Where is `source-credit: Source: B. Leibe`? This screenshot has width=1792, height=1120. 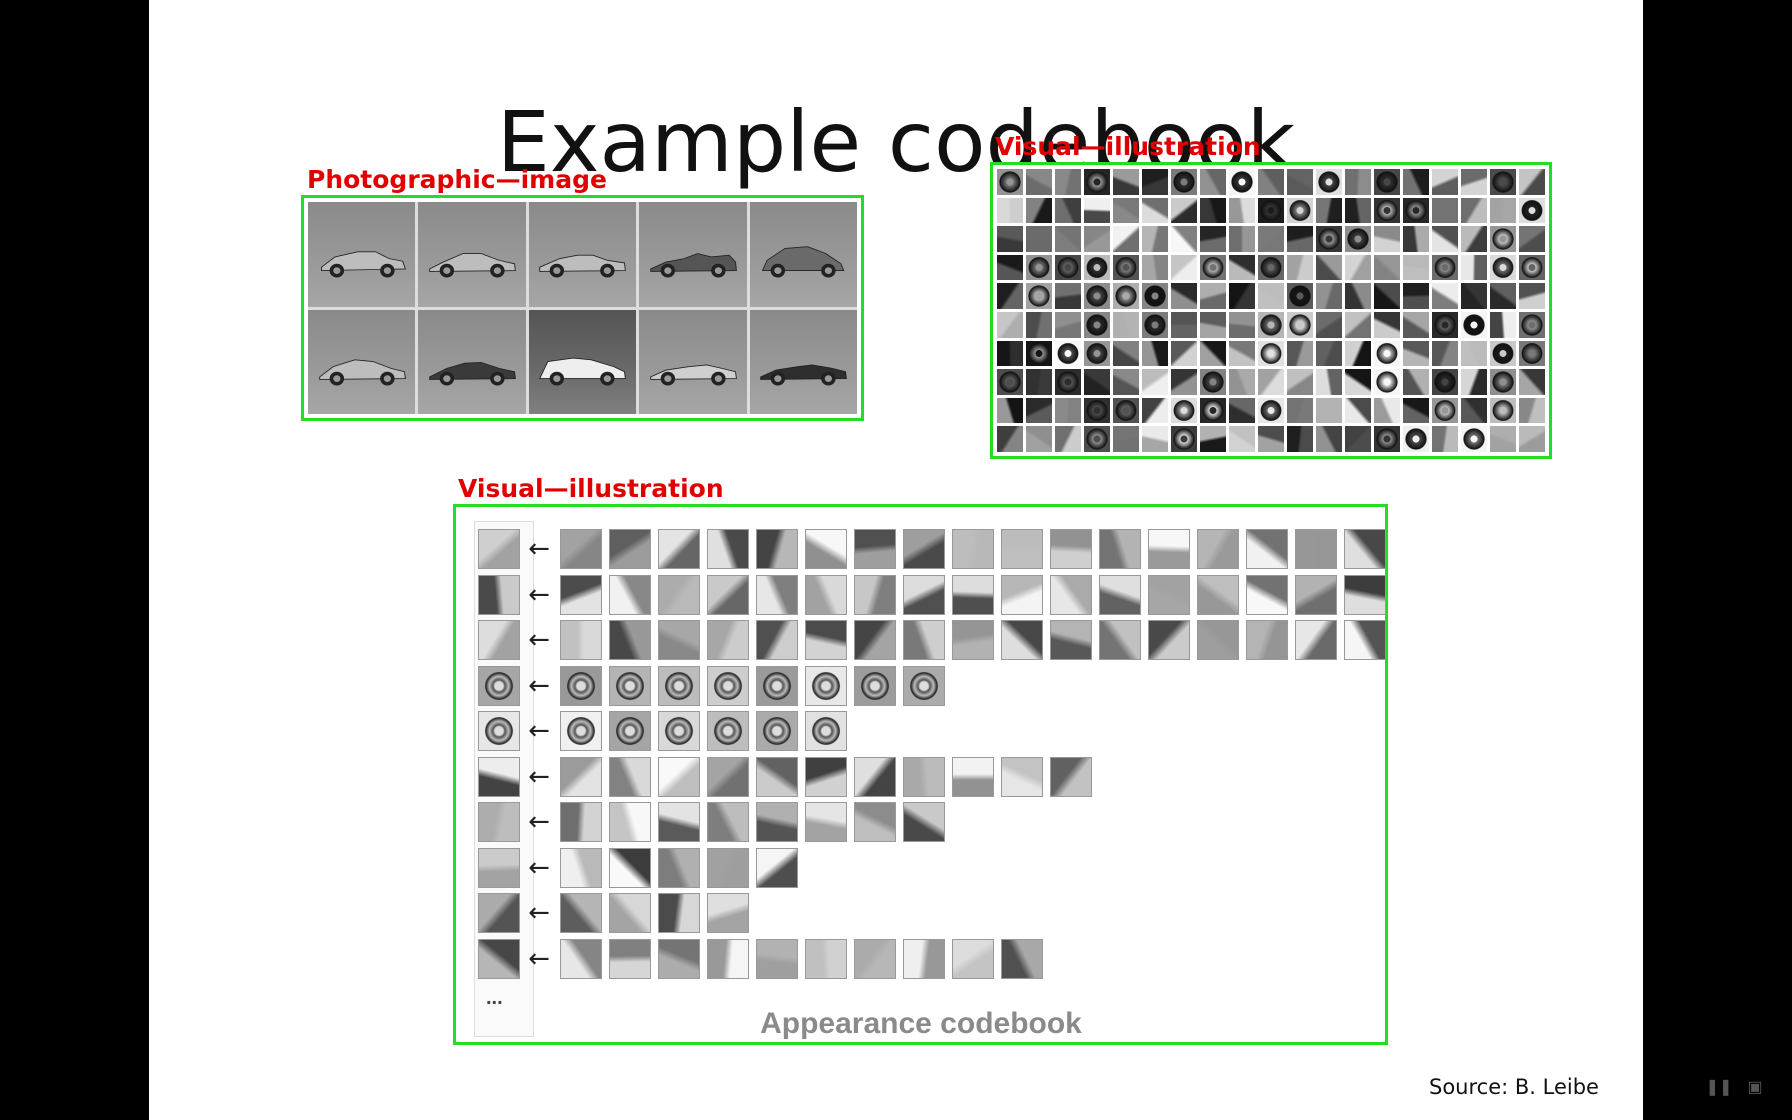
source-credit: Source: B. Leibe is located at coordinates (1514, 1087).